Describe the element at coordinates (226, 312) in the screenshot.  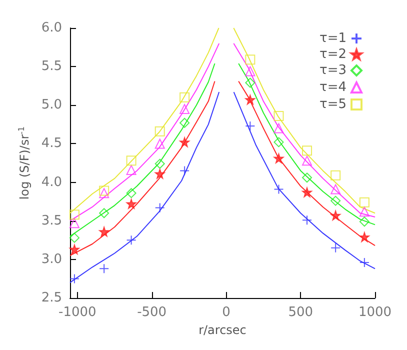
I see `x-tick-label: 0` at that location.